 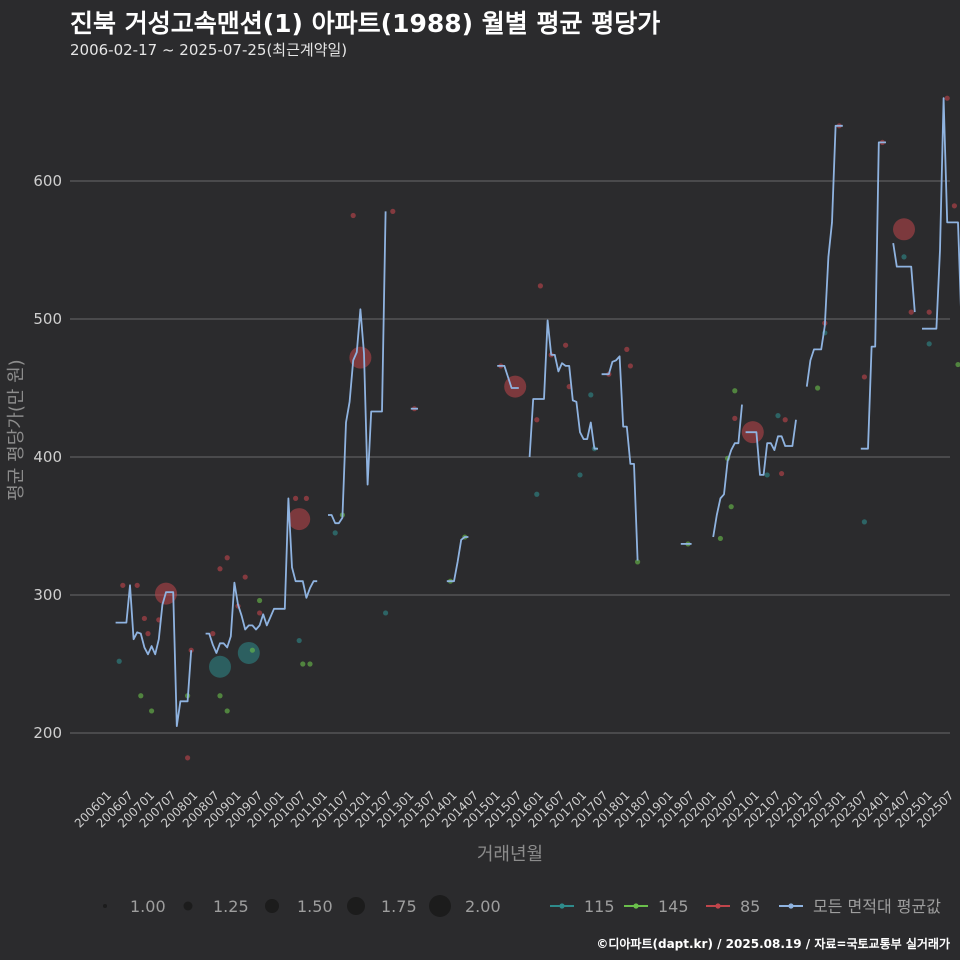 What do you see at coordinates (47, 457) in the screenshot?
I see `y-tick-label: 400` at bounding box center [47, 457].